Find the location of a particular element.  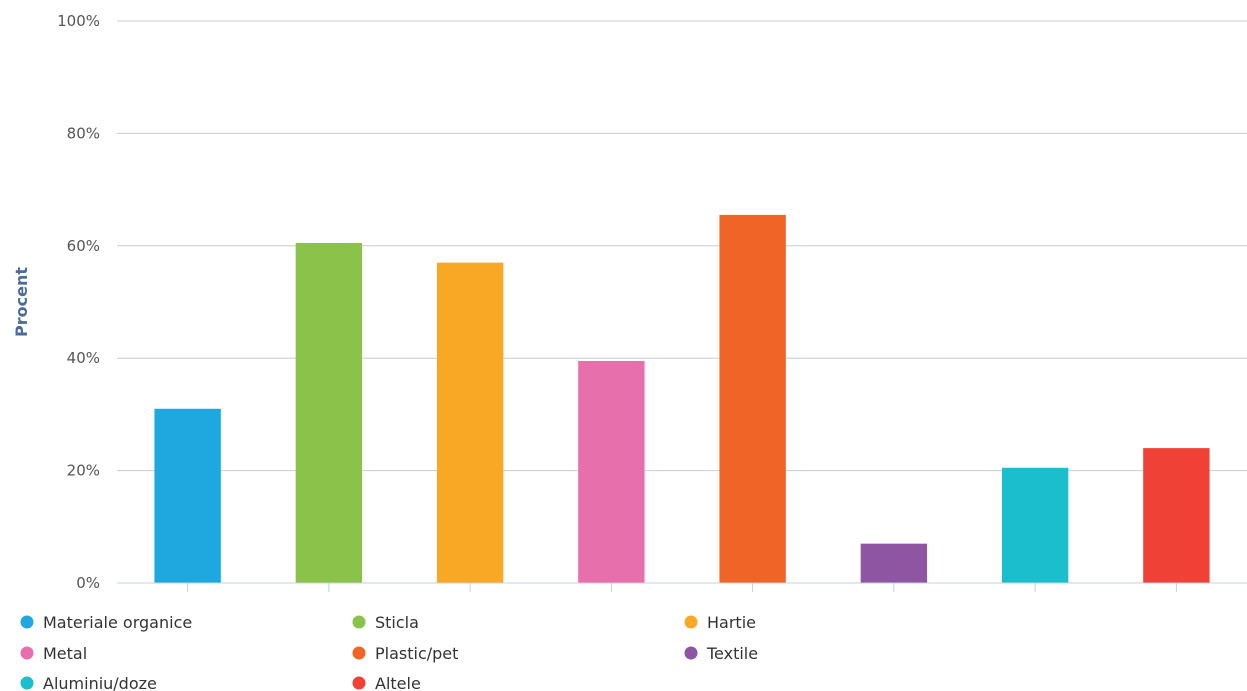

y-tick-label: 20% is located at coordinates (83, 471).